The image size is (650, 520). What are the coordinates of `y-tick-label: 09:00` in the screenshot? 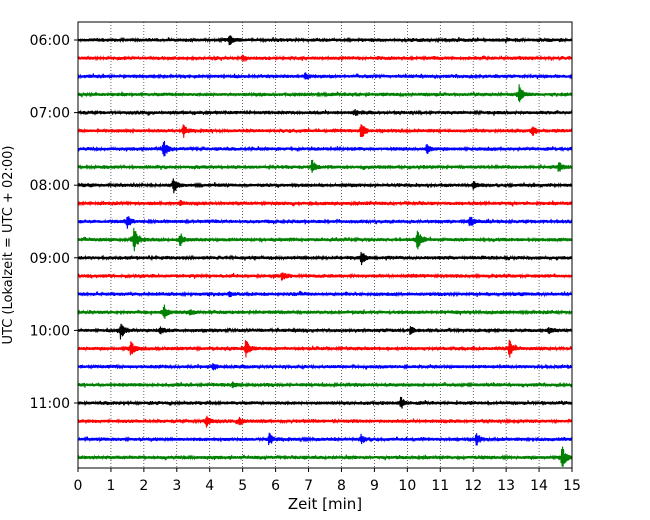 It's located at (50, 259).